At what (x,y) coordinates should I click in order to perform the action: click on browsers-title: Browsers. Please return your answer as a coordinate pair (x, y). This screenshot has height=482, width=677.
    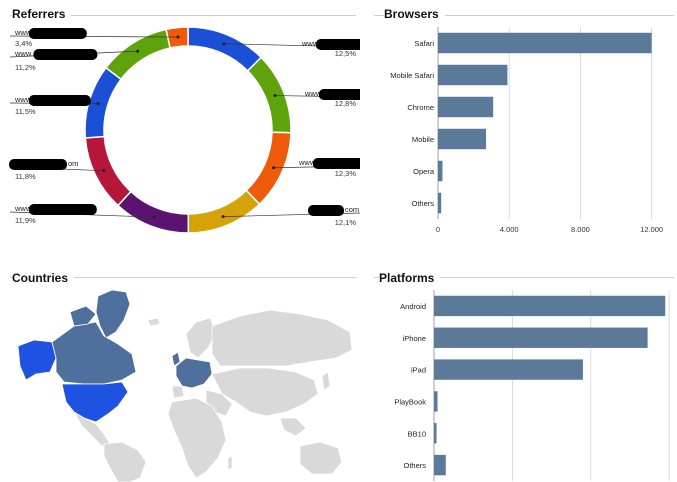
    Looking at the image, I should click on (414, 14).